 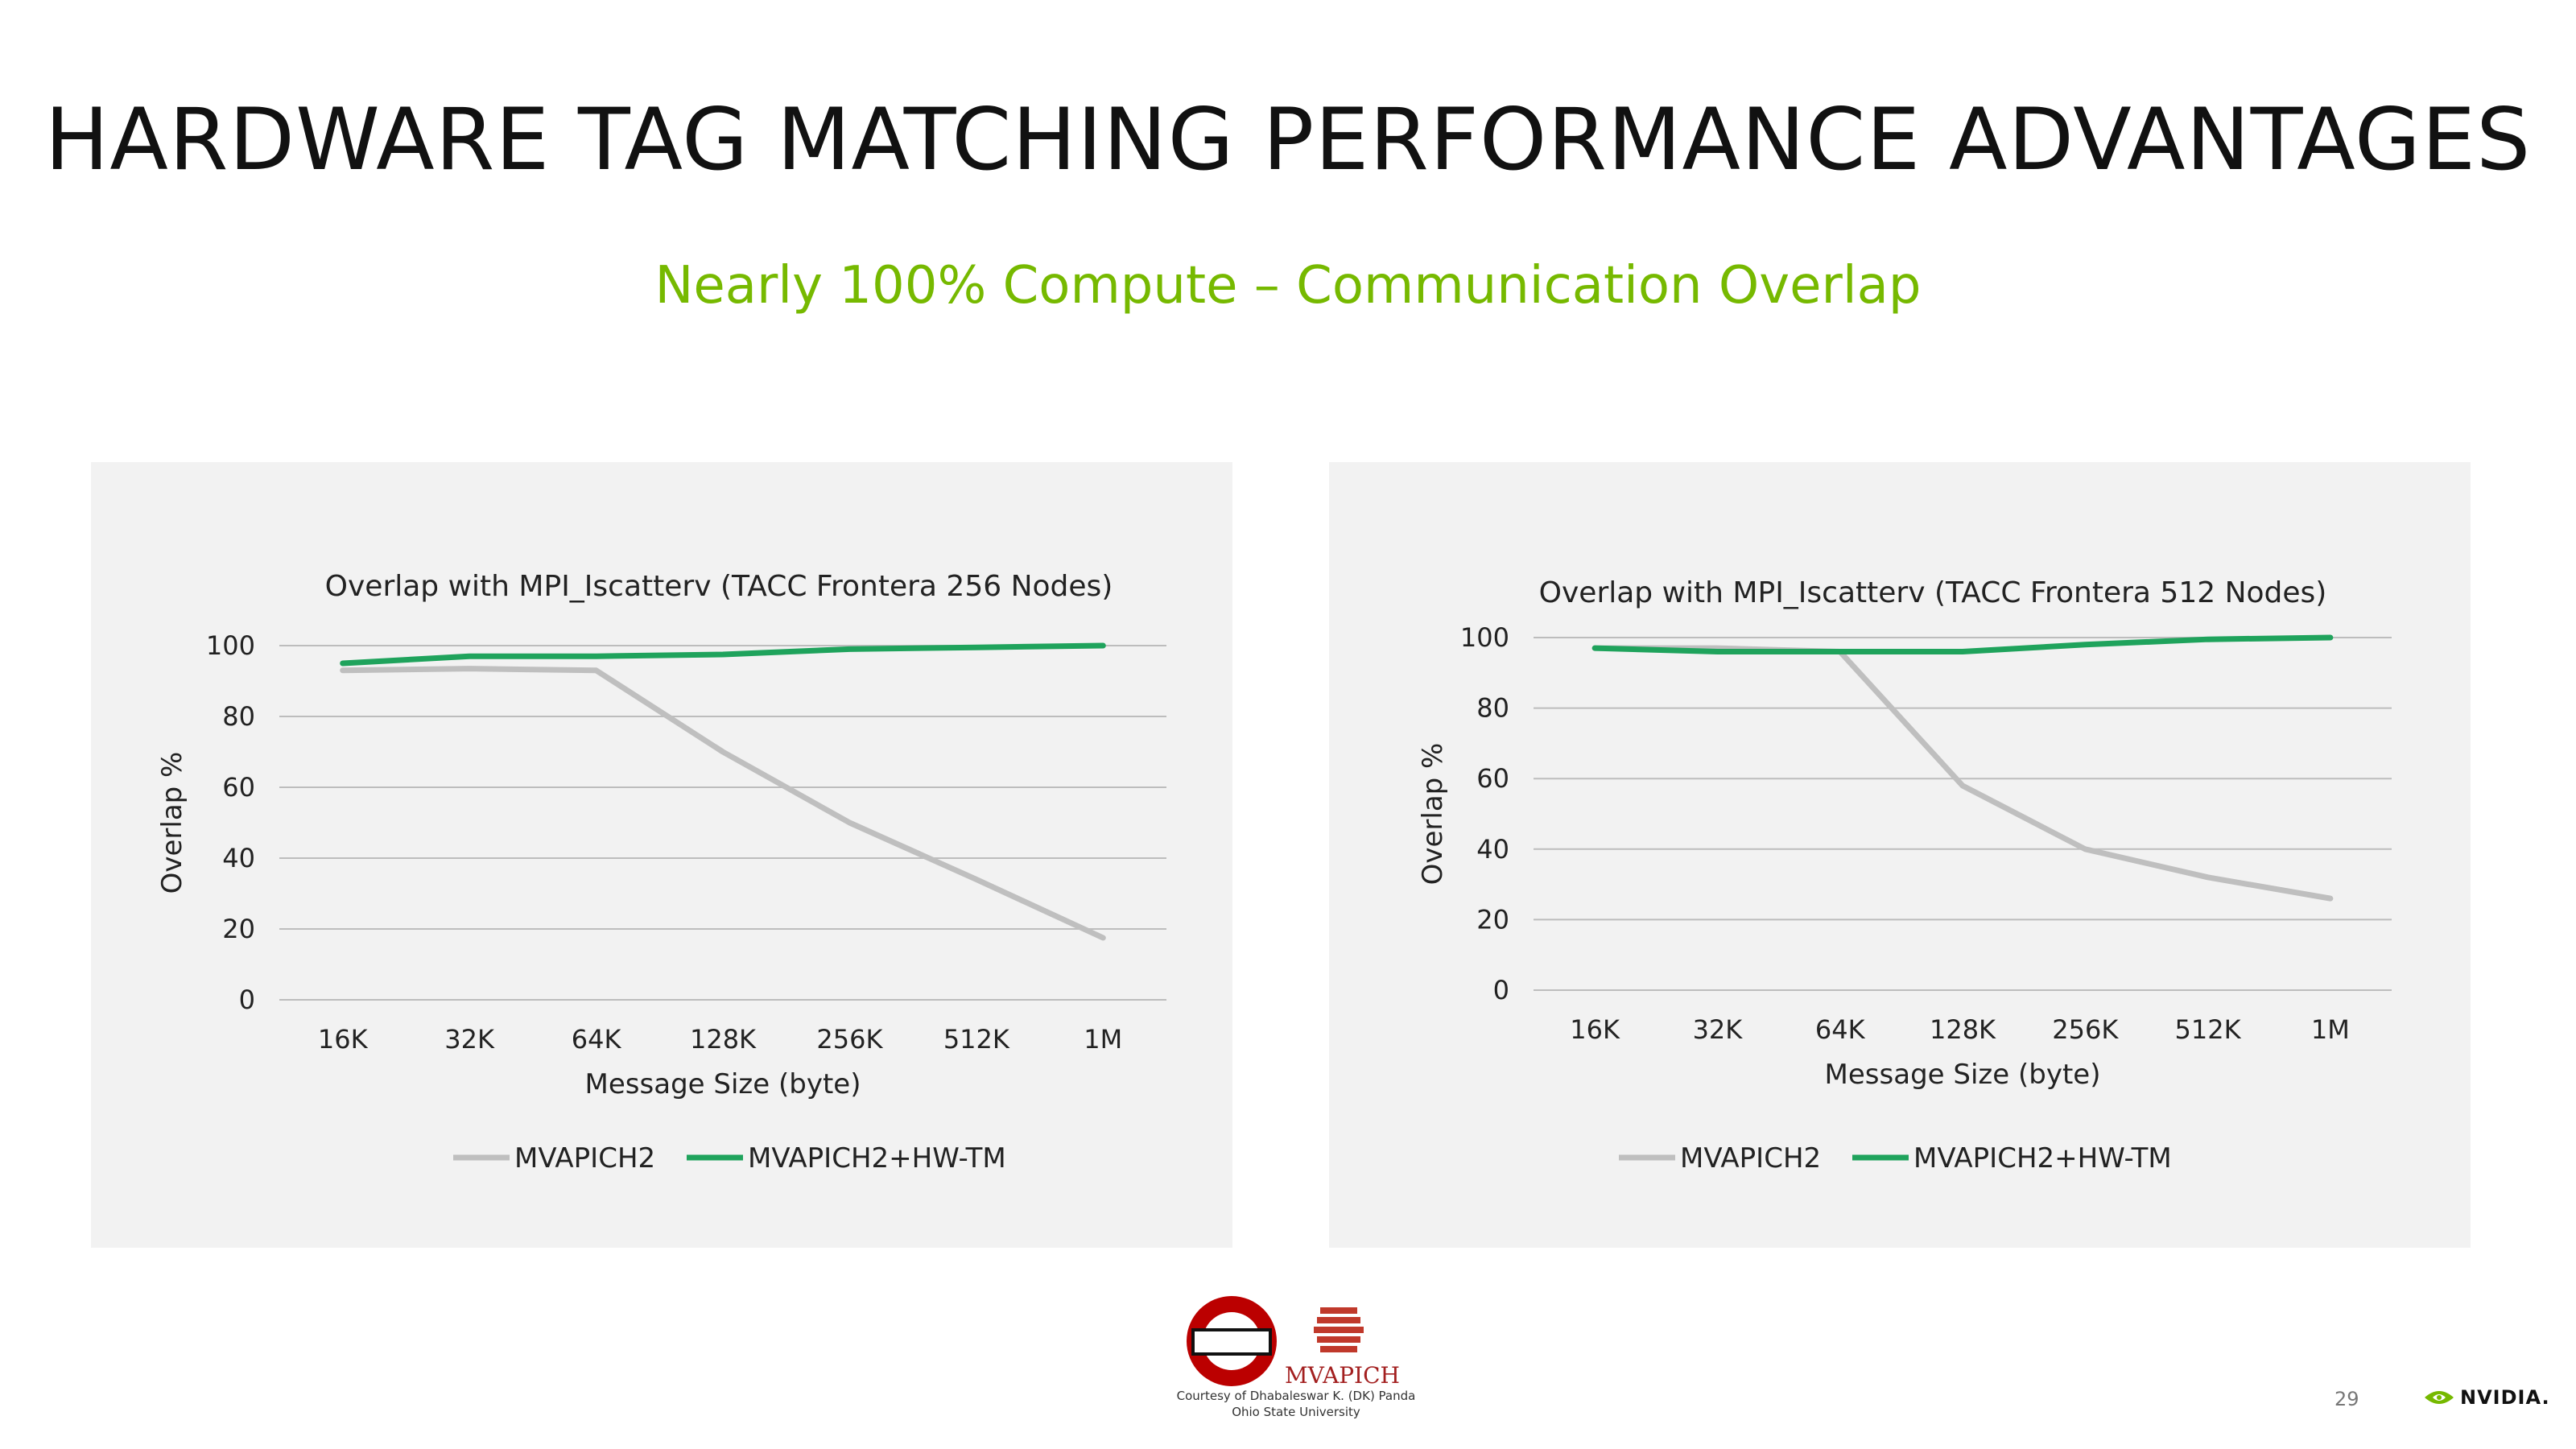 I want to click on page-number: 29, so click(x=2346, y=1399).